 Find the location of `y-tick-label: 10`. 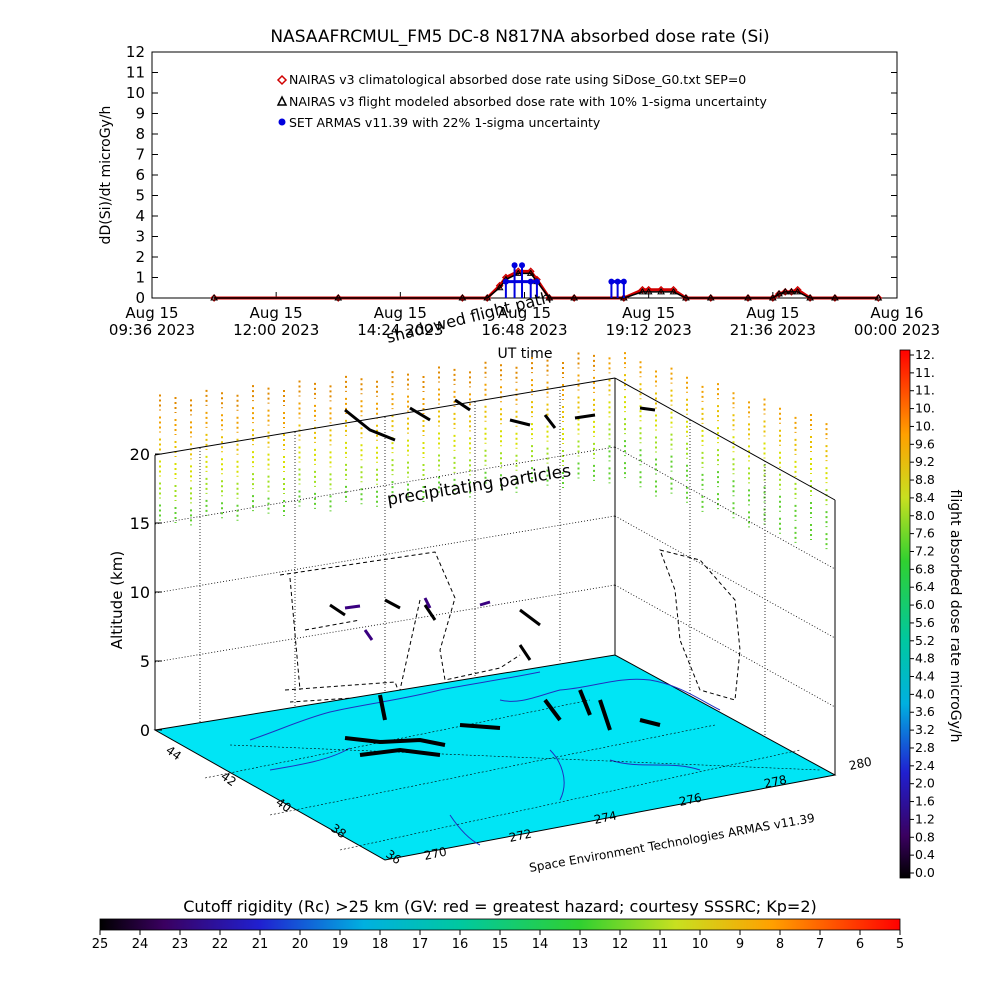

y-tick-label: 10 is located at coordinates (135, 93).